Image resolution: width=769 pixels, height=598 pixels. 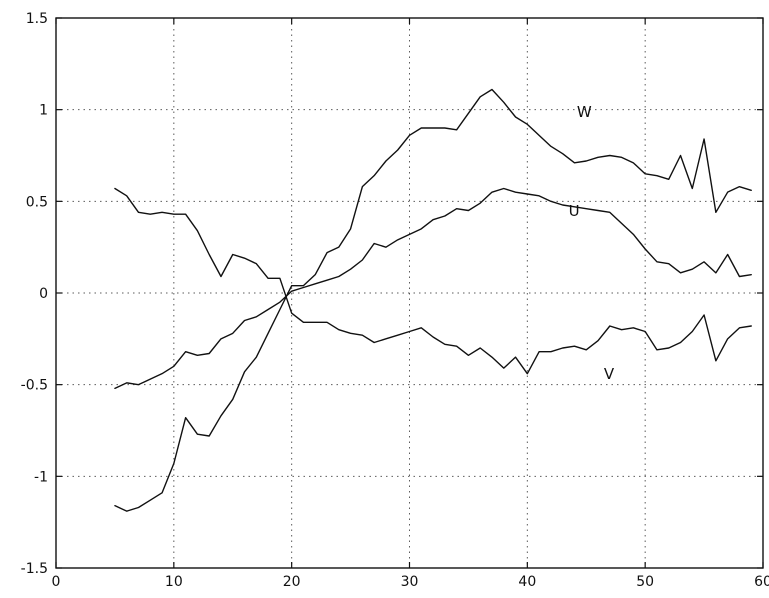 What do you see at coordinates (645, 582) in the screenshot?
I see `x-tick-label: 50` at bounding box center [645, 582].